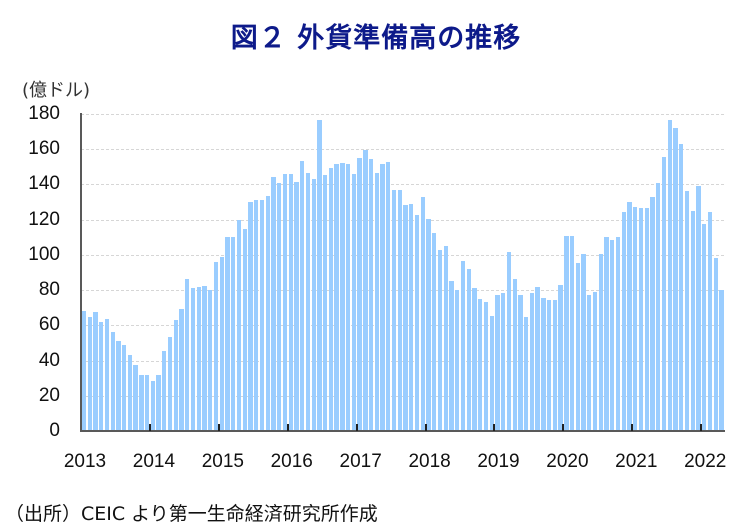 The width and height of the screenshot is (752, 528). What do you see at coordinates (49, 395) in the screenshot?
I see `y-tick-label: 20` at bounding box center [49, 395].